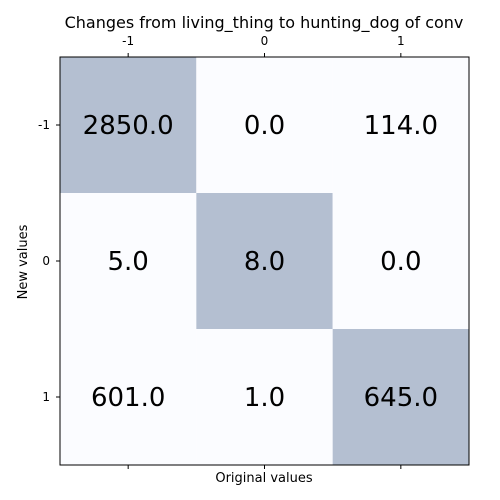 The height and width of the screenshot is (500, 500). I want to click on x-axis-top-ticks: -1 0 1, so click(263, 45).